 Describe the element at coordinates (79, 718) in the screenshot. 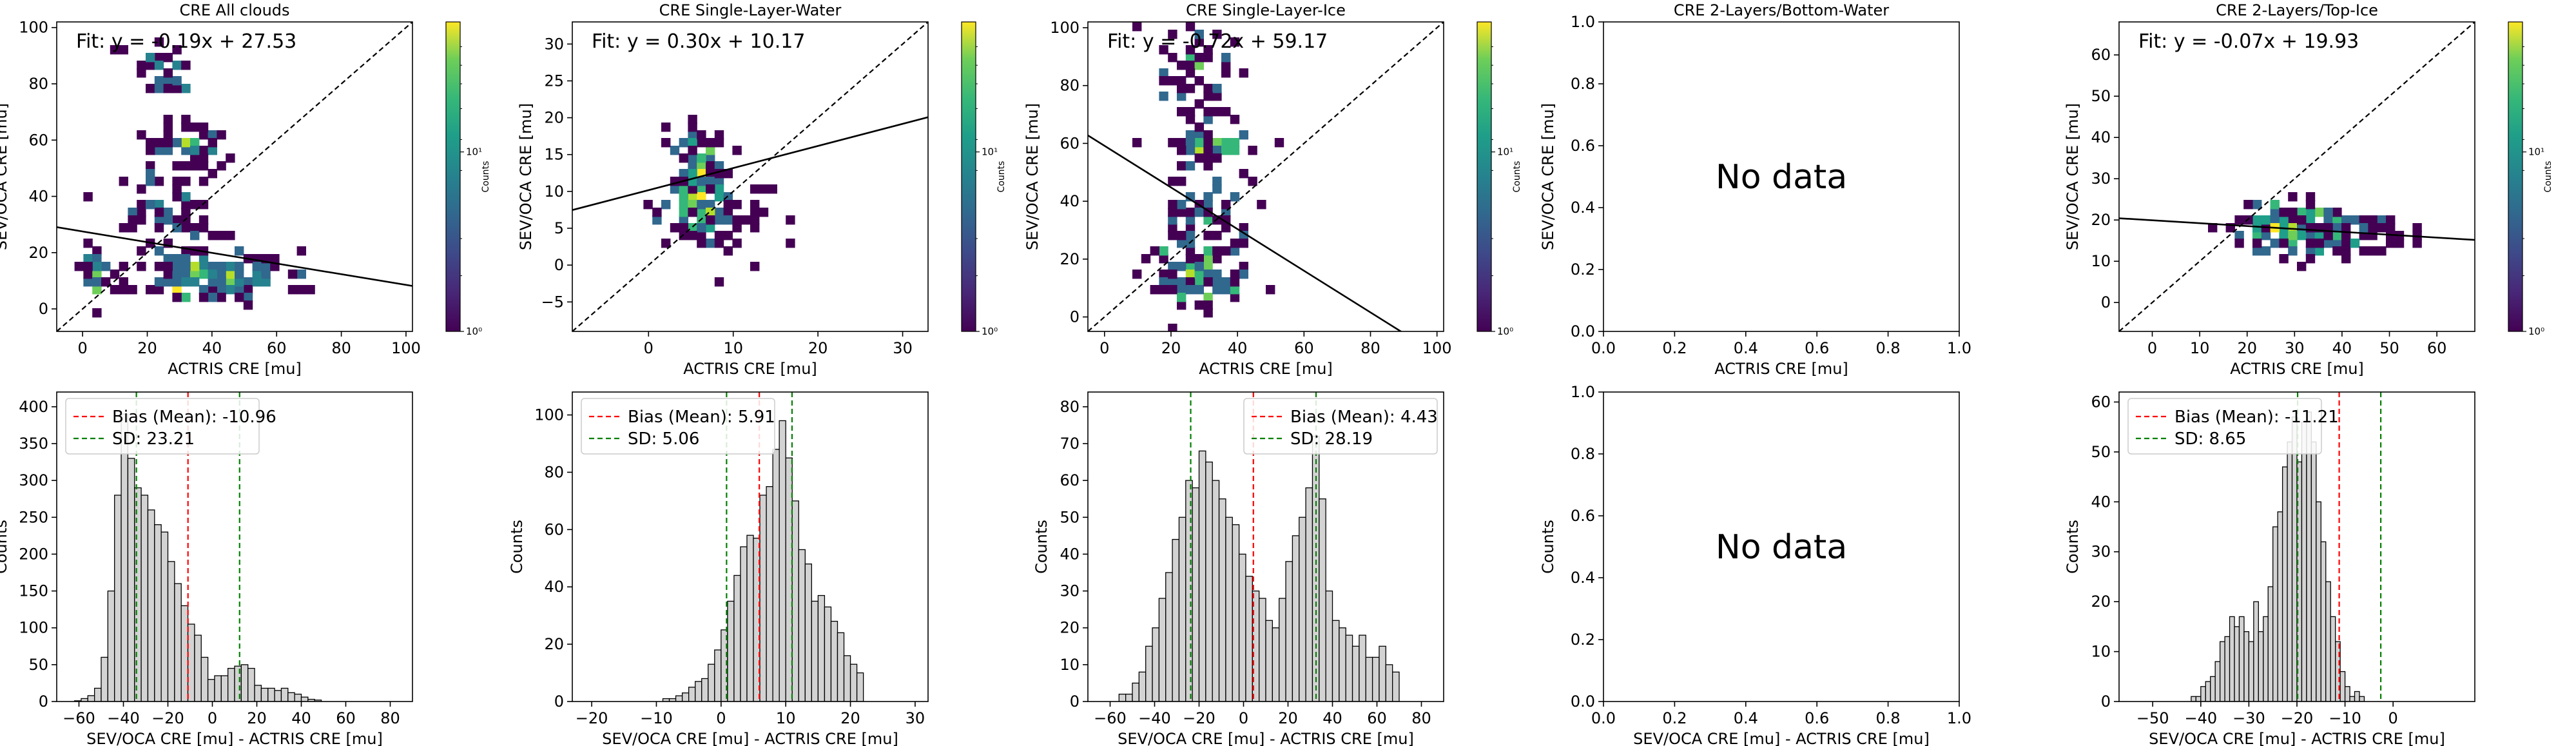

I see `x-tick-label: −60` at that location.